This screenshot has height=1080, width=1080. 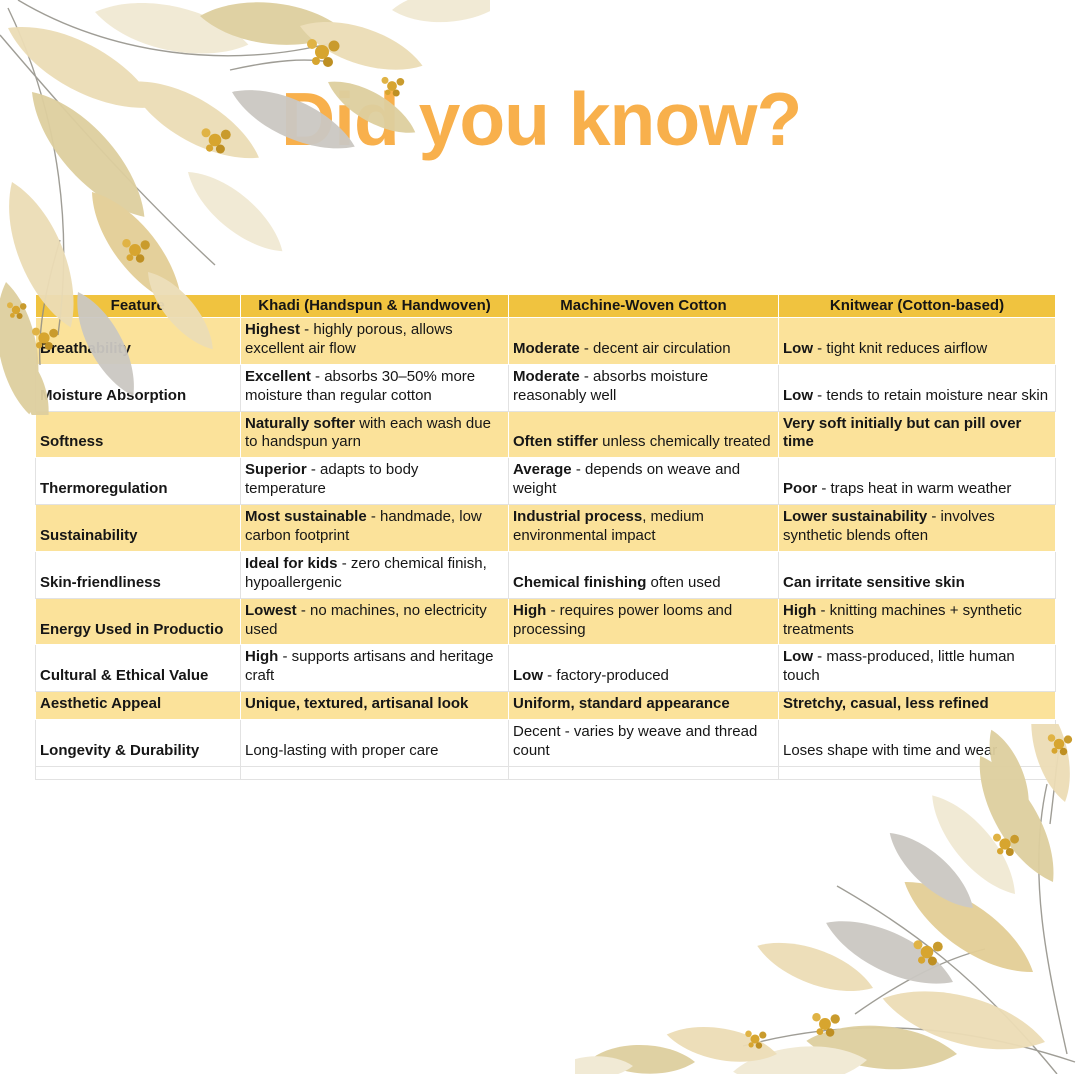 I want to click on feature-cell: Longevity & Durability, so click(x=138, y=743).